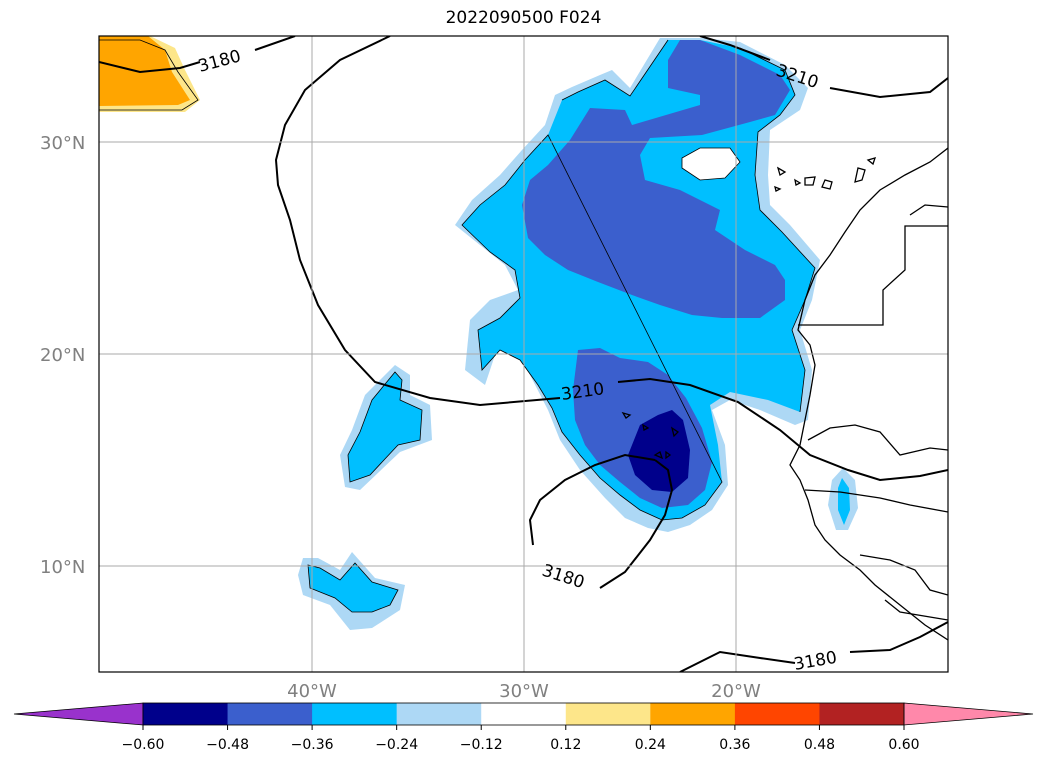 The width and height of the screenshot is (1047, 765). What do you see at coordinates (524, 691) in the screenshot?
I see `lon-label-30w: 30°W` at bounding box center [524, 691].